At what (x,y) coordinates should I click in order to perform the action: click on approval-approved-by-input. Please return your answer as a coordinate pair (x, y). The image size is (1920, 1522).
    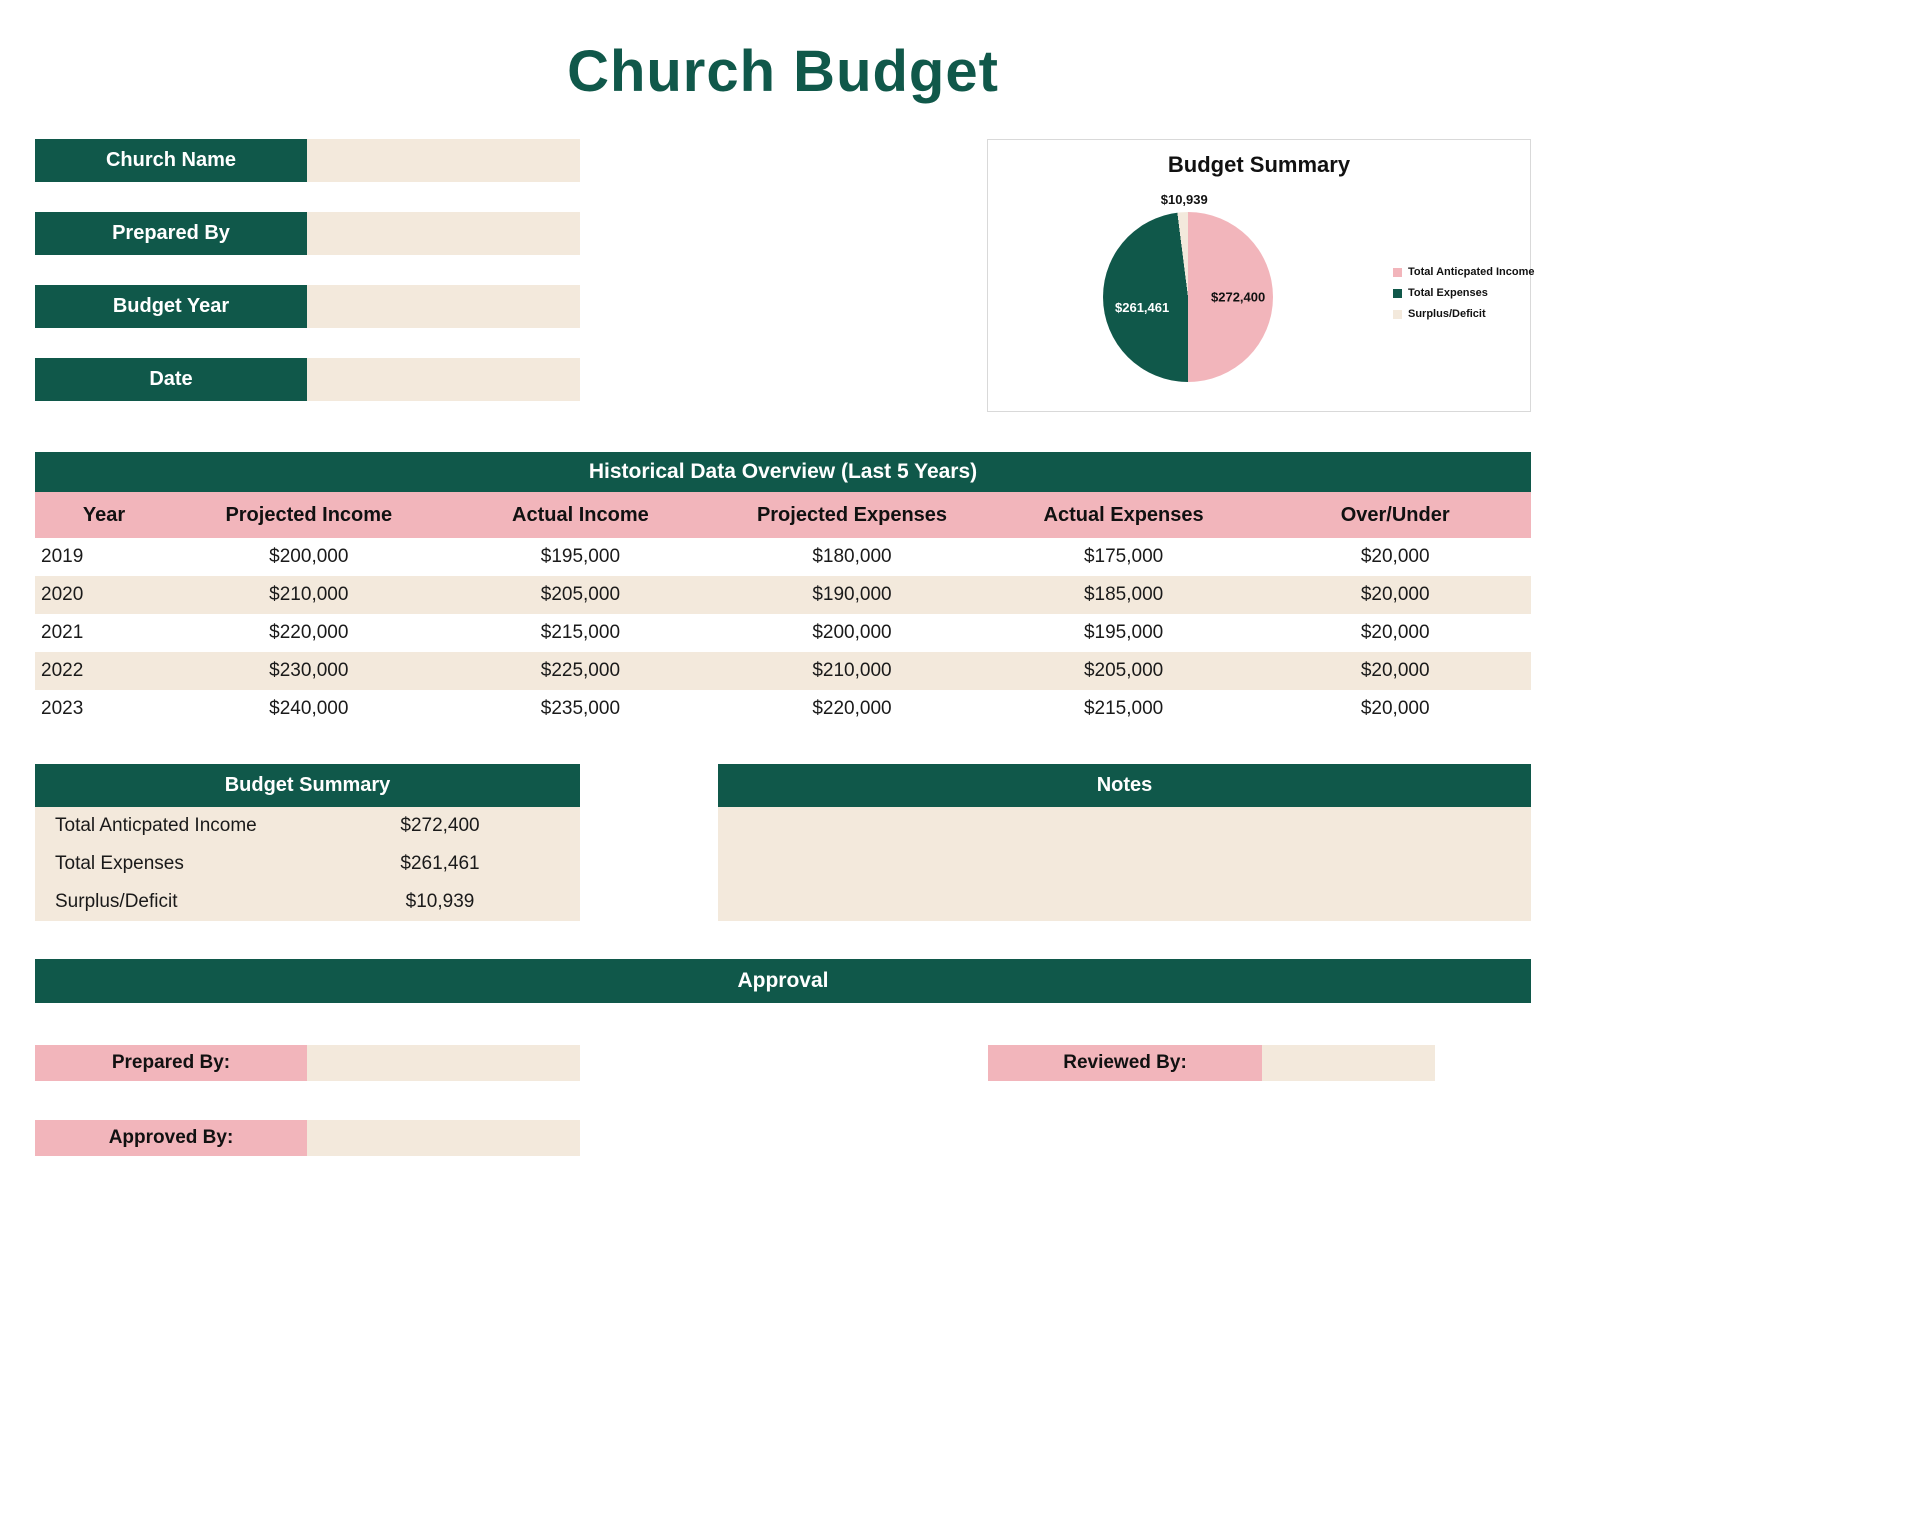
    Looking at the image, I should click on (443, 1138).